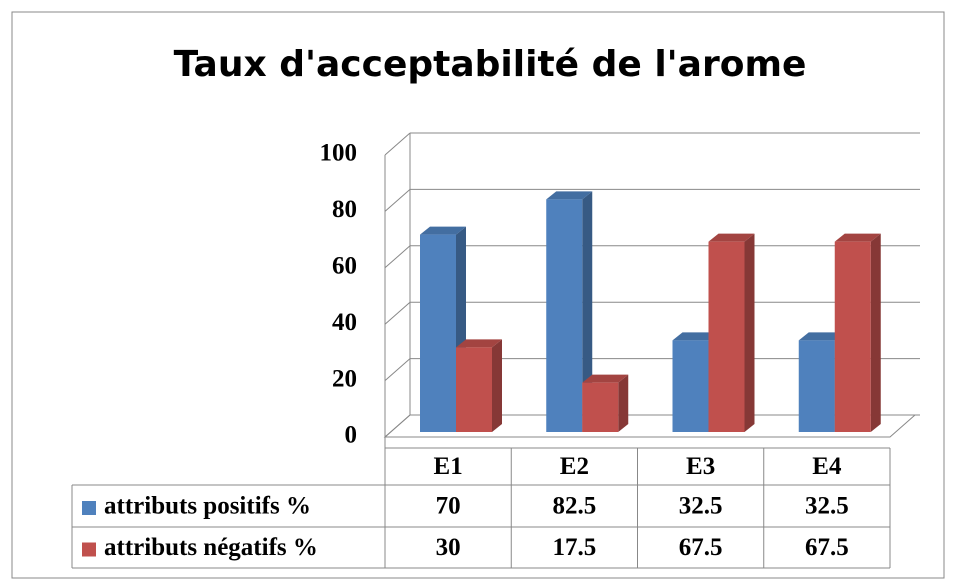  Describe the element at coordinates (351, 435) in the screenshot. I see `y-tick-label: 0` at that location.